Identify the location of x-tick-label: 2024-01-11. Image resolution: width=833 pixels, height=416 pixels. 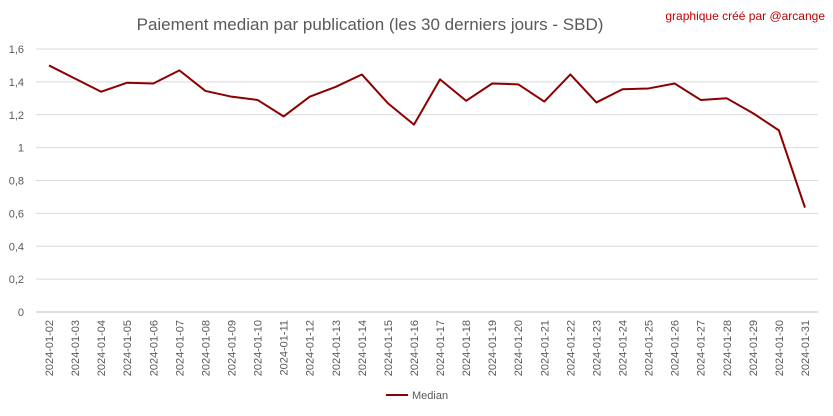
(285, 347).